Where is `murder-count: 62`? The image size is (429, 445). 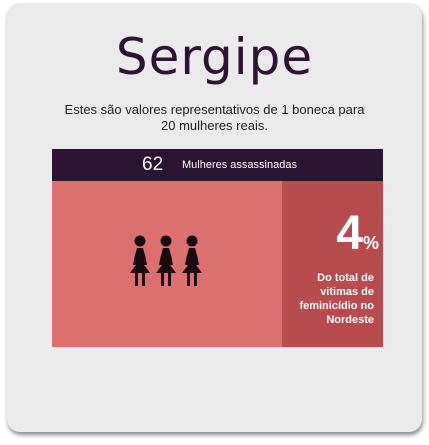
murder-count: 62 is located at coordinates (153, 164).